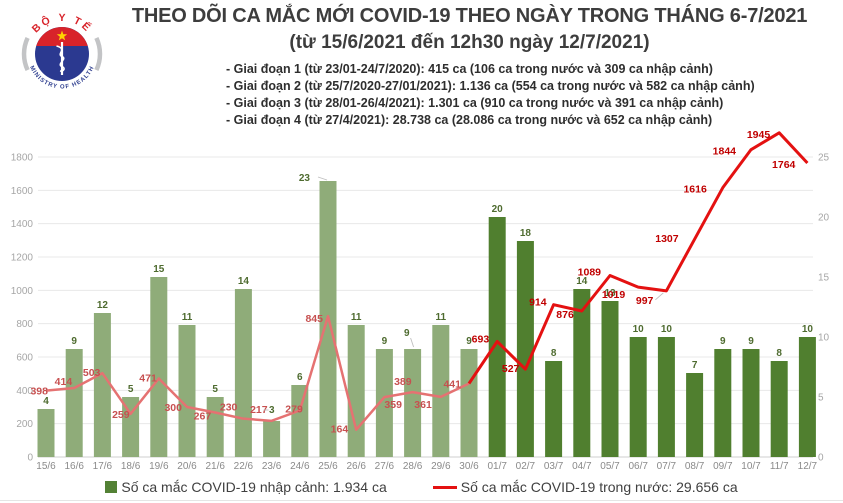 The width and height of the screenshot is (843, 503). What do you see at coordinates (751, 403) in the screenshot?
I see `bar-10/7` at bounding box center [751, 403].